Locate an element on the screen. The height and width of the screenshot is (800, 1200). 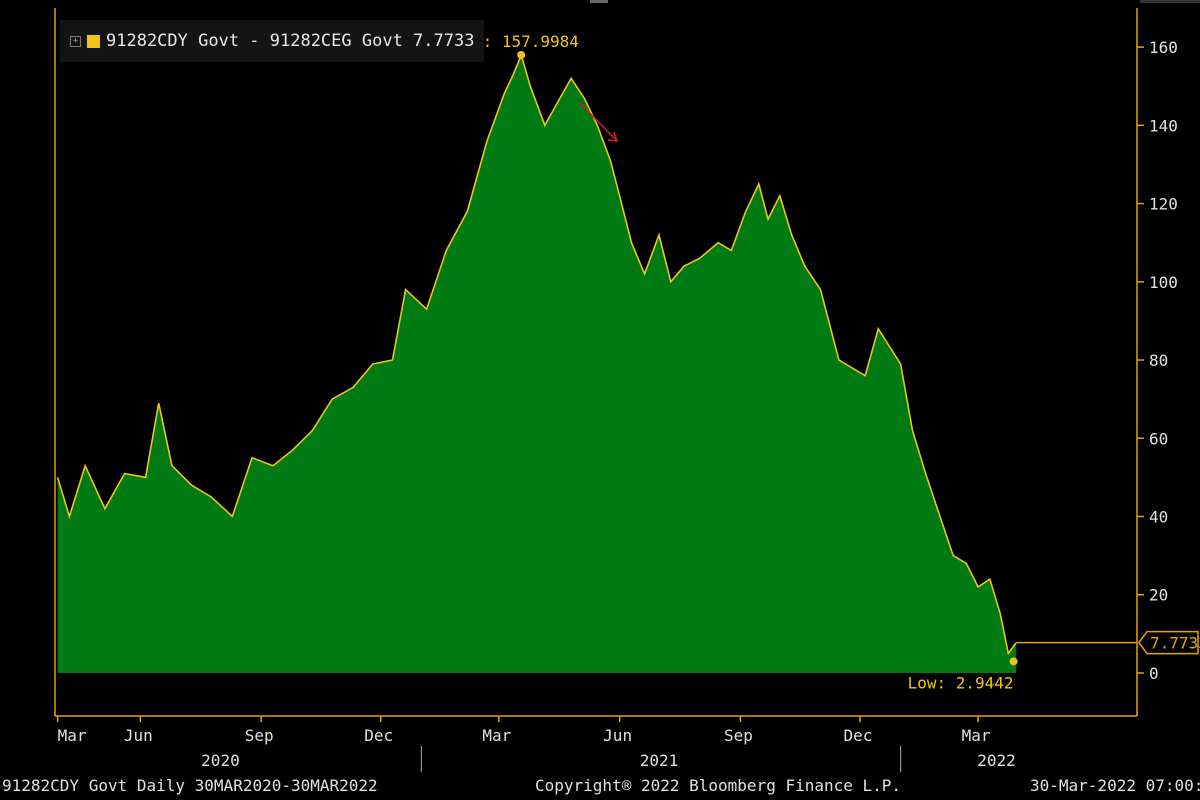
y-tick-label: 20 is located at coordinates (1158, 595).